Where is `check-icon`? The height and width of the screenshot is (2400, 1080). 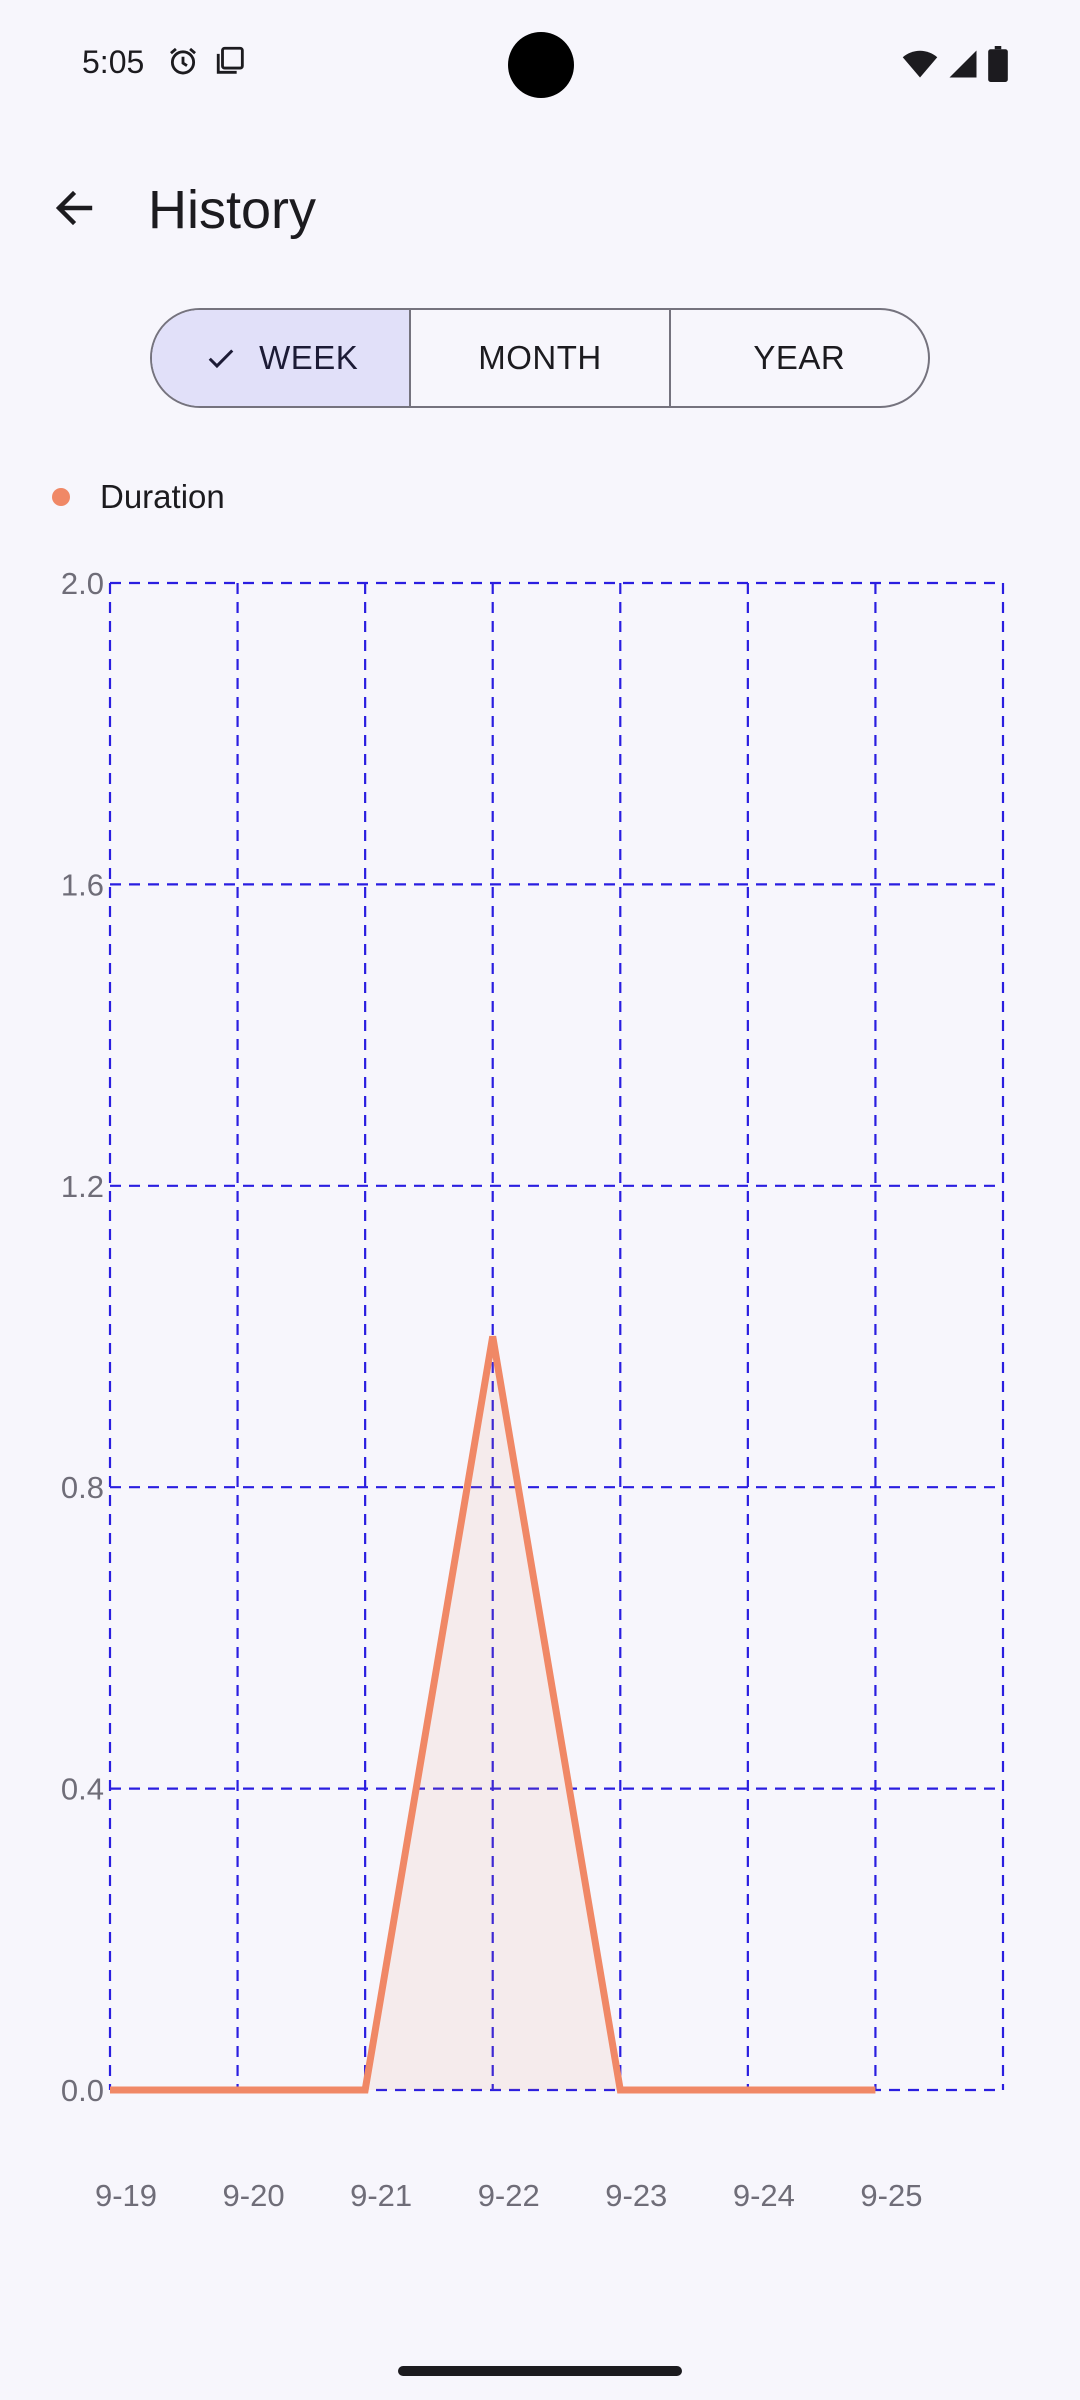 check-icon is located at coordinates (221, 358).